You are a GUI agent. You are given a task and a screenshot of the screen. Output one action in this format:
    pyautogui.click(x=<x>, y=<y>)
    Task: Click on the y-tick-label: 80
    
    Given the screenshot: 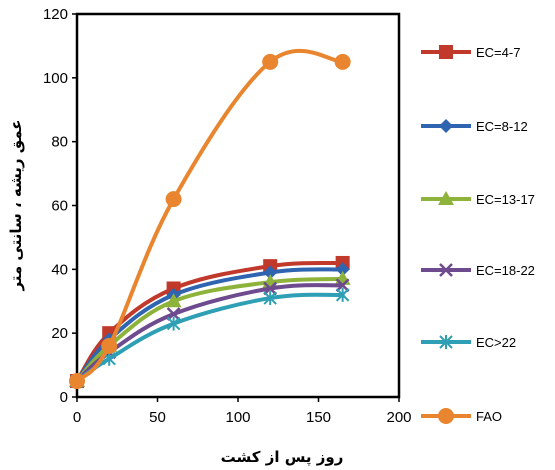 What is the action you would take?
    pyautogui.click(x=59, y=142)
    